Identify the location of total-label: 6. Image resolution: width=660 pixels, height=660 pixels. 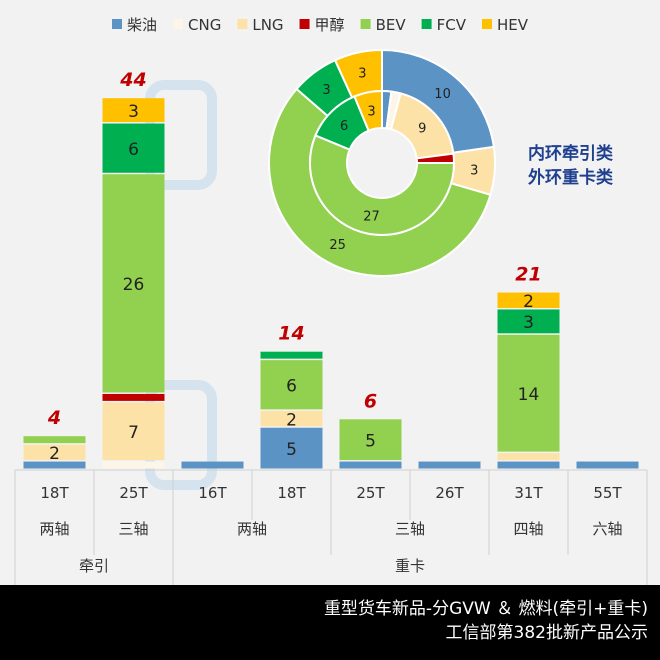
(370, 401).